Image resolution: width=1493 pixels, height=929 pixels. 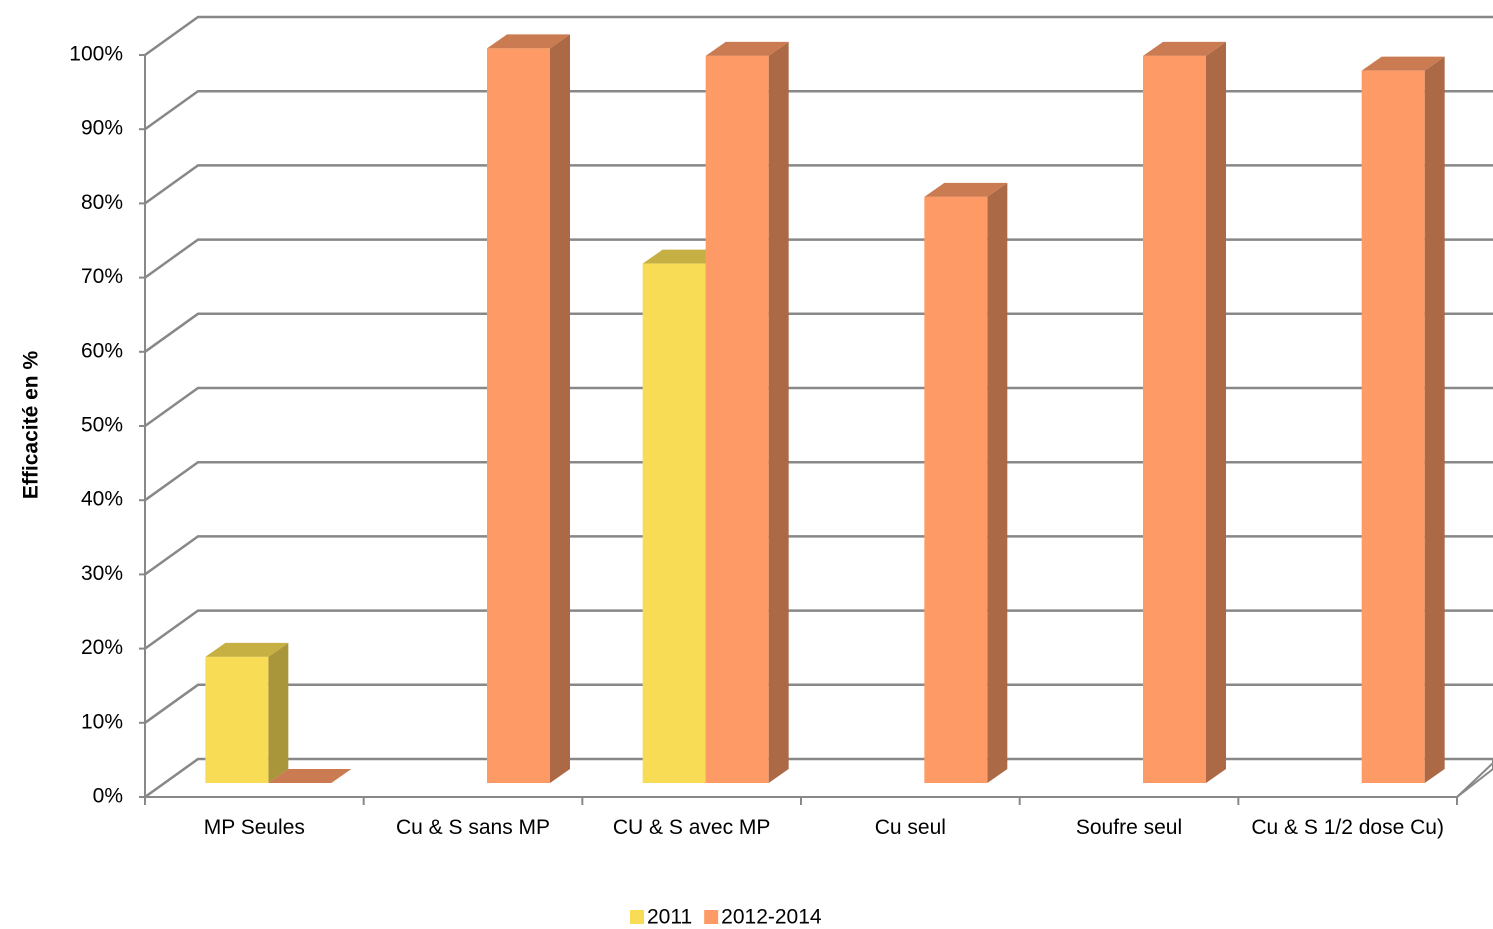 What do you see at coordinates (102, 647) in the screenshot?
I see `y-tick-label: 20%` at bounding box center [102, 647].